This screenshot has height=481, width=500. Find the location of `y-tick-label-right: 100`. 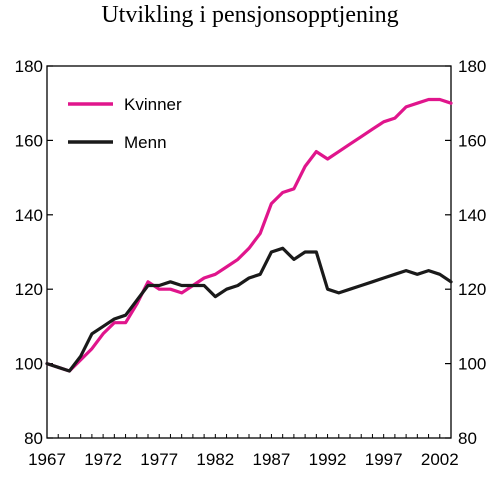

y-tick-label-right: 100 is located at coordinates (472, 364).